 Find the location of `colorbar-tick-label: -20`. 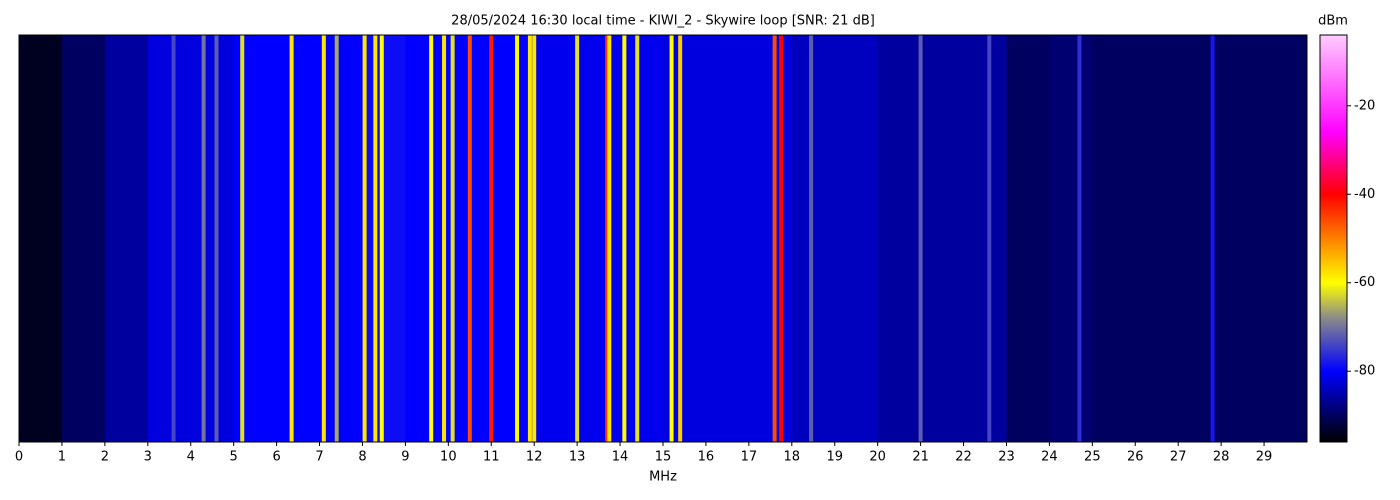

colorbar-tick-label: -20 is located at coordinates (1364, 105).